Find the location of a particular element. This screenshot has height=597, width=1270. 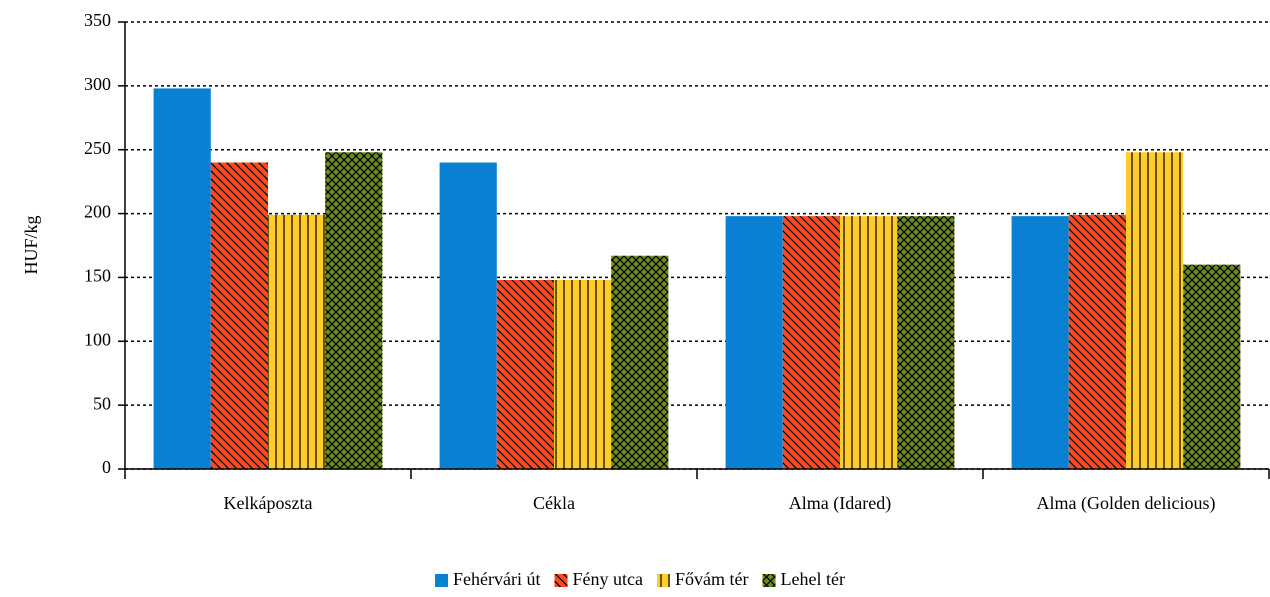

legend-item: Fővám tér is located at coordinates (702, 579).